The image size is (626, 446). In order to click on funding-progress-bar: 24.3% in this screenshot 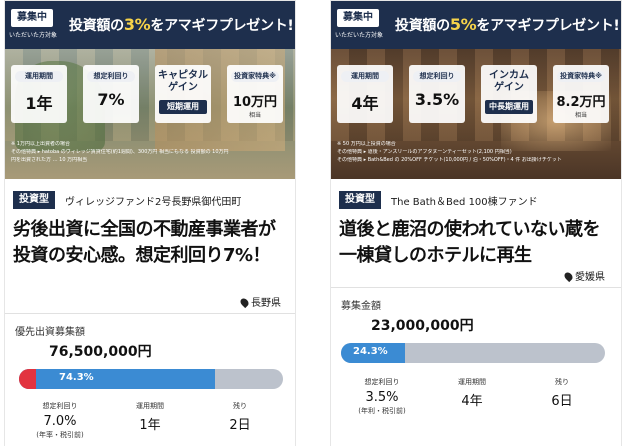, I will do `click(473, 353)`.